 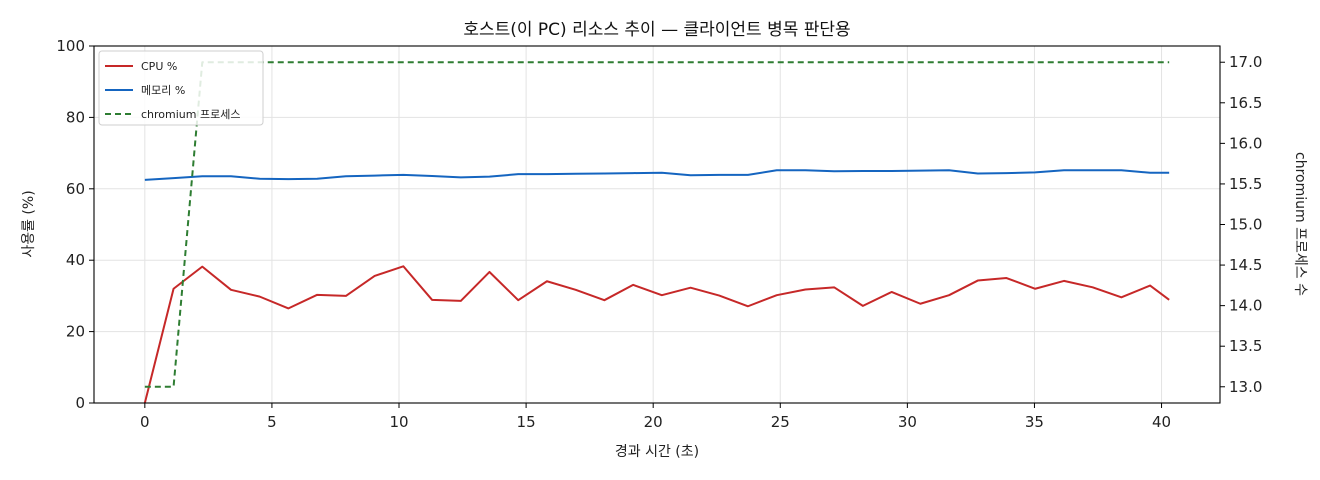 What do you see at coordinates (272, 422) in the screenshot?
I see `x-tick-label: 5` at bounding box center [272, 422].